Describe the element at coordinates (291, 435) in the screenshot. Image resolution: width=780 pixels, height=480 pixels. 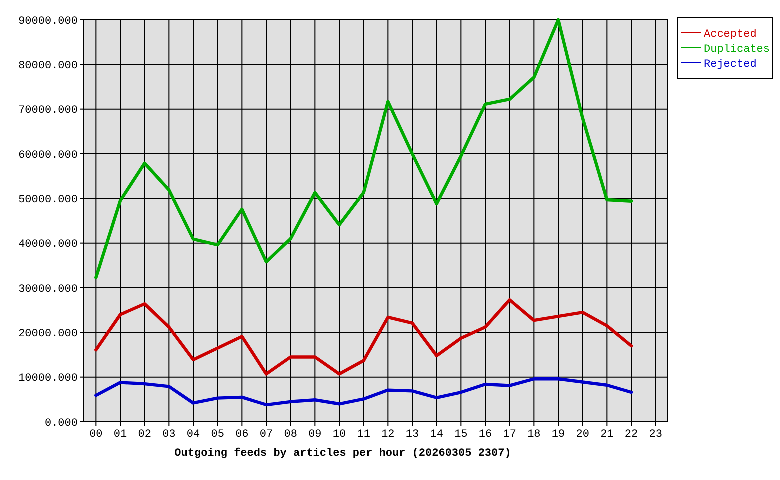
I see `x-tick-label: 08` at that location.